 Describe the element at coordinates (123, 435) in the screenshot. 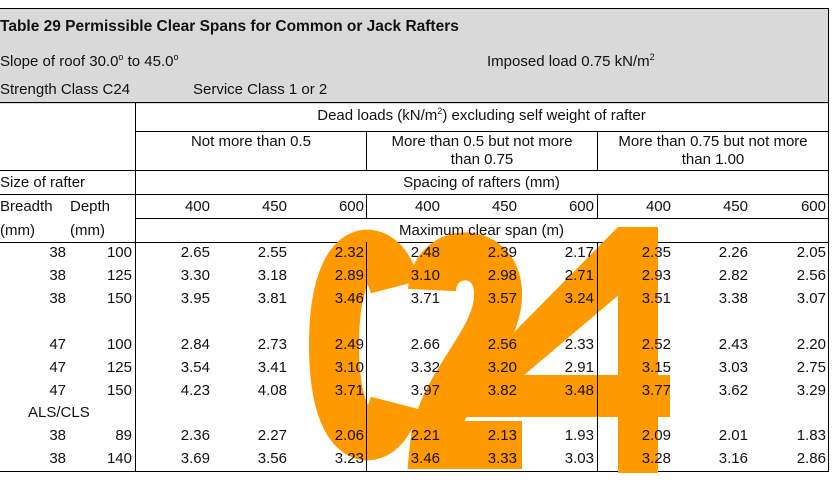

I see `depth-cell: 89` at that location.